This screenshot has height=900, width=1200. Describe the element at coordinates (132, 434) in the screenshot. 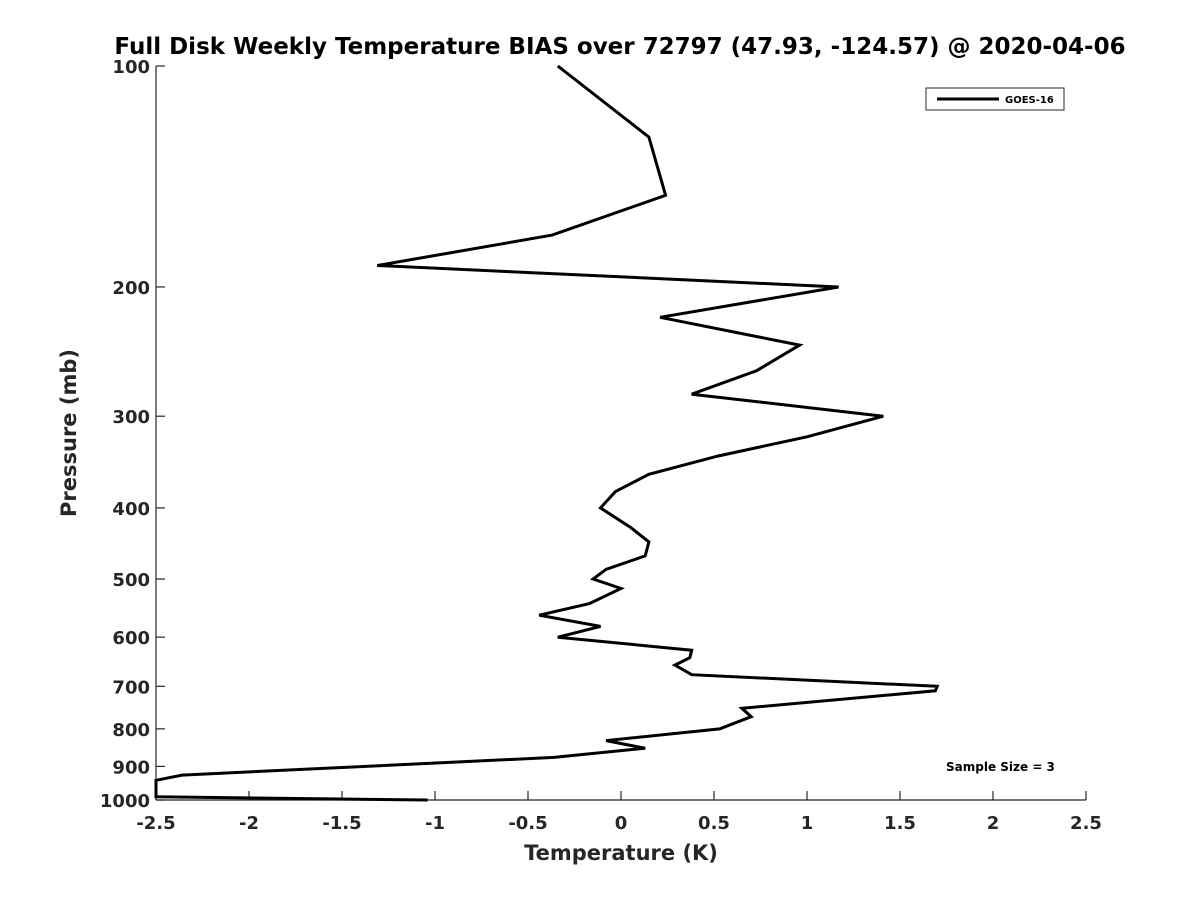

I see `y-axis-ticks: 100 200 300 400 500 600 700 800 900 1000` at that location.